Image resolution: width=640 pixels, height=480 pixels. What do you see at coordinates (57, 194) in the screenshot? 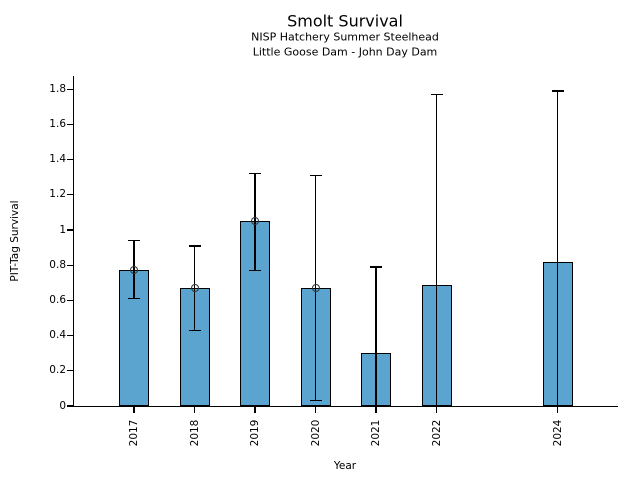
I see `y-tick-label: 1.2` at bounding box center [57, 194].